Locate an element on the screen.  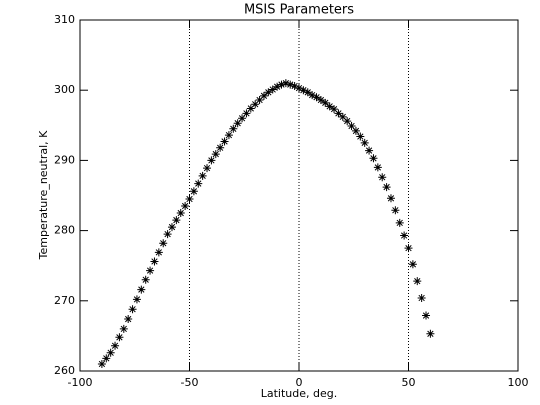
y-tick-label: 290 is located at coordinates (64, 159).